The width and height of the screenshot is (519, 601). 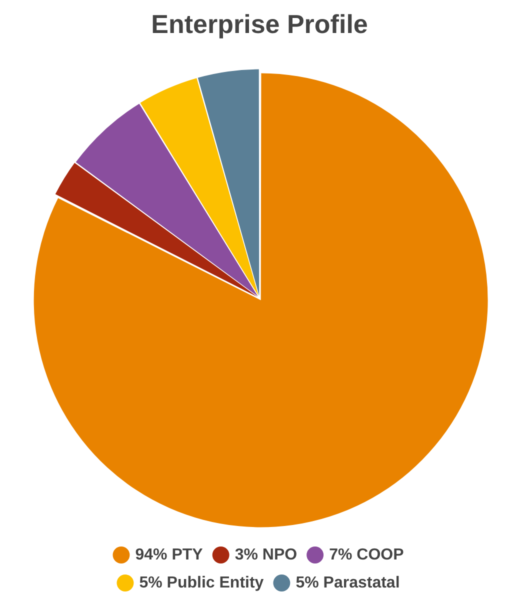 I want to click on legend-label: 3% NPO, so click(x=266, y=555).